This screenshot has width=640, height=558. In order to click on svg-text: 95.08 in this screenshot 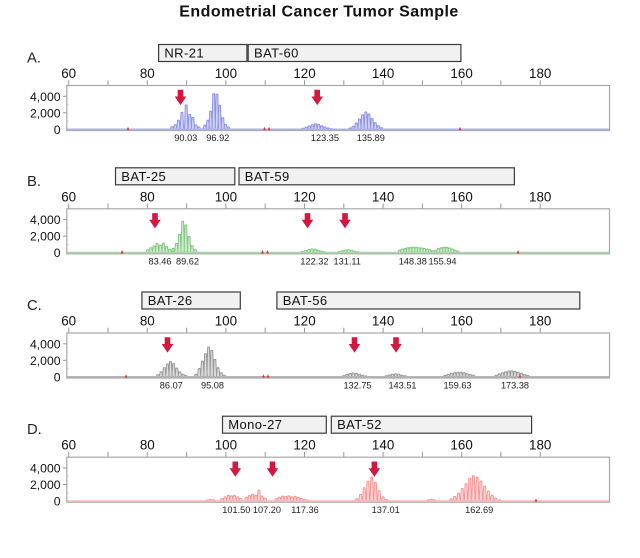, I will do `click(212, 386)`.